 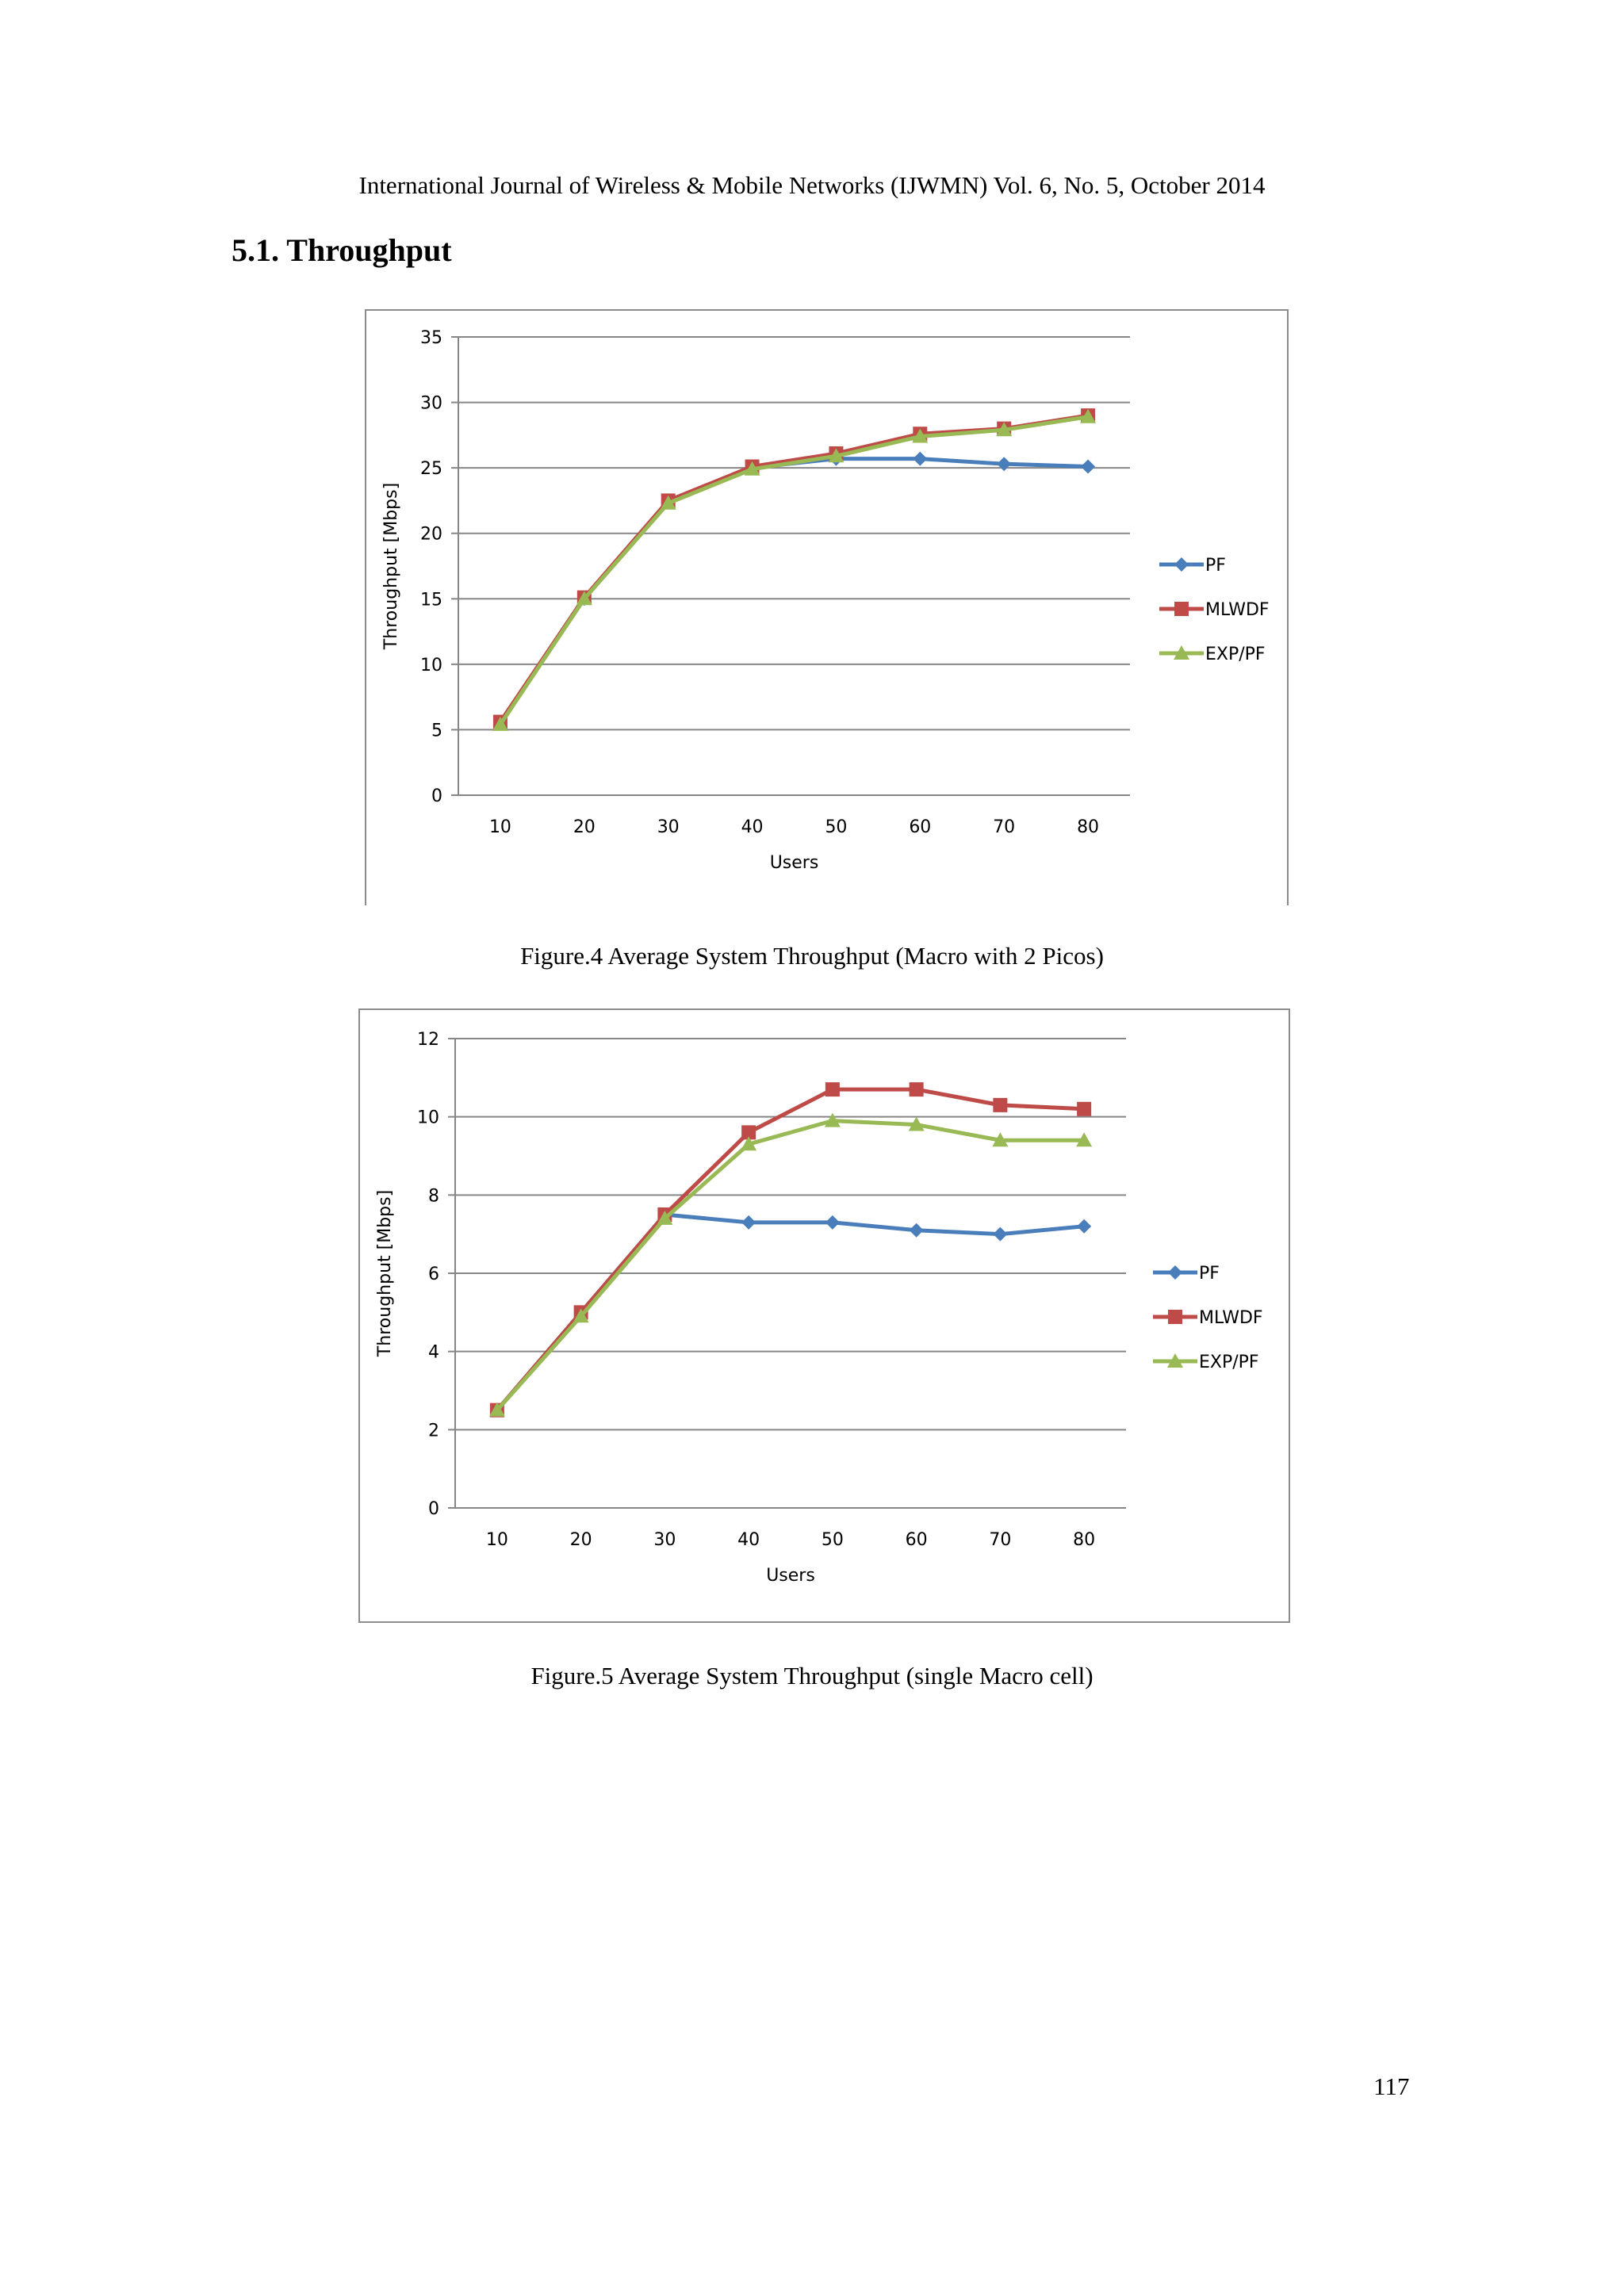 What do you see at coordinates (434, 1431) in the screenshot?
I see `y-tick-label: 2` at bounding box center [434, 1431].